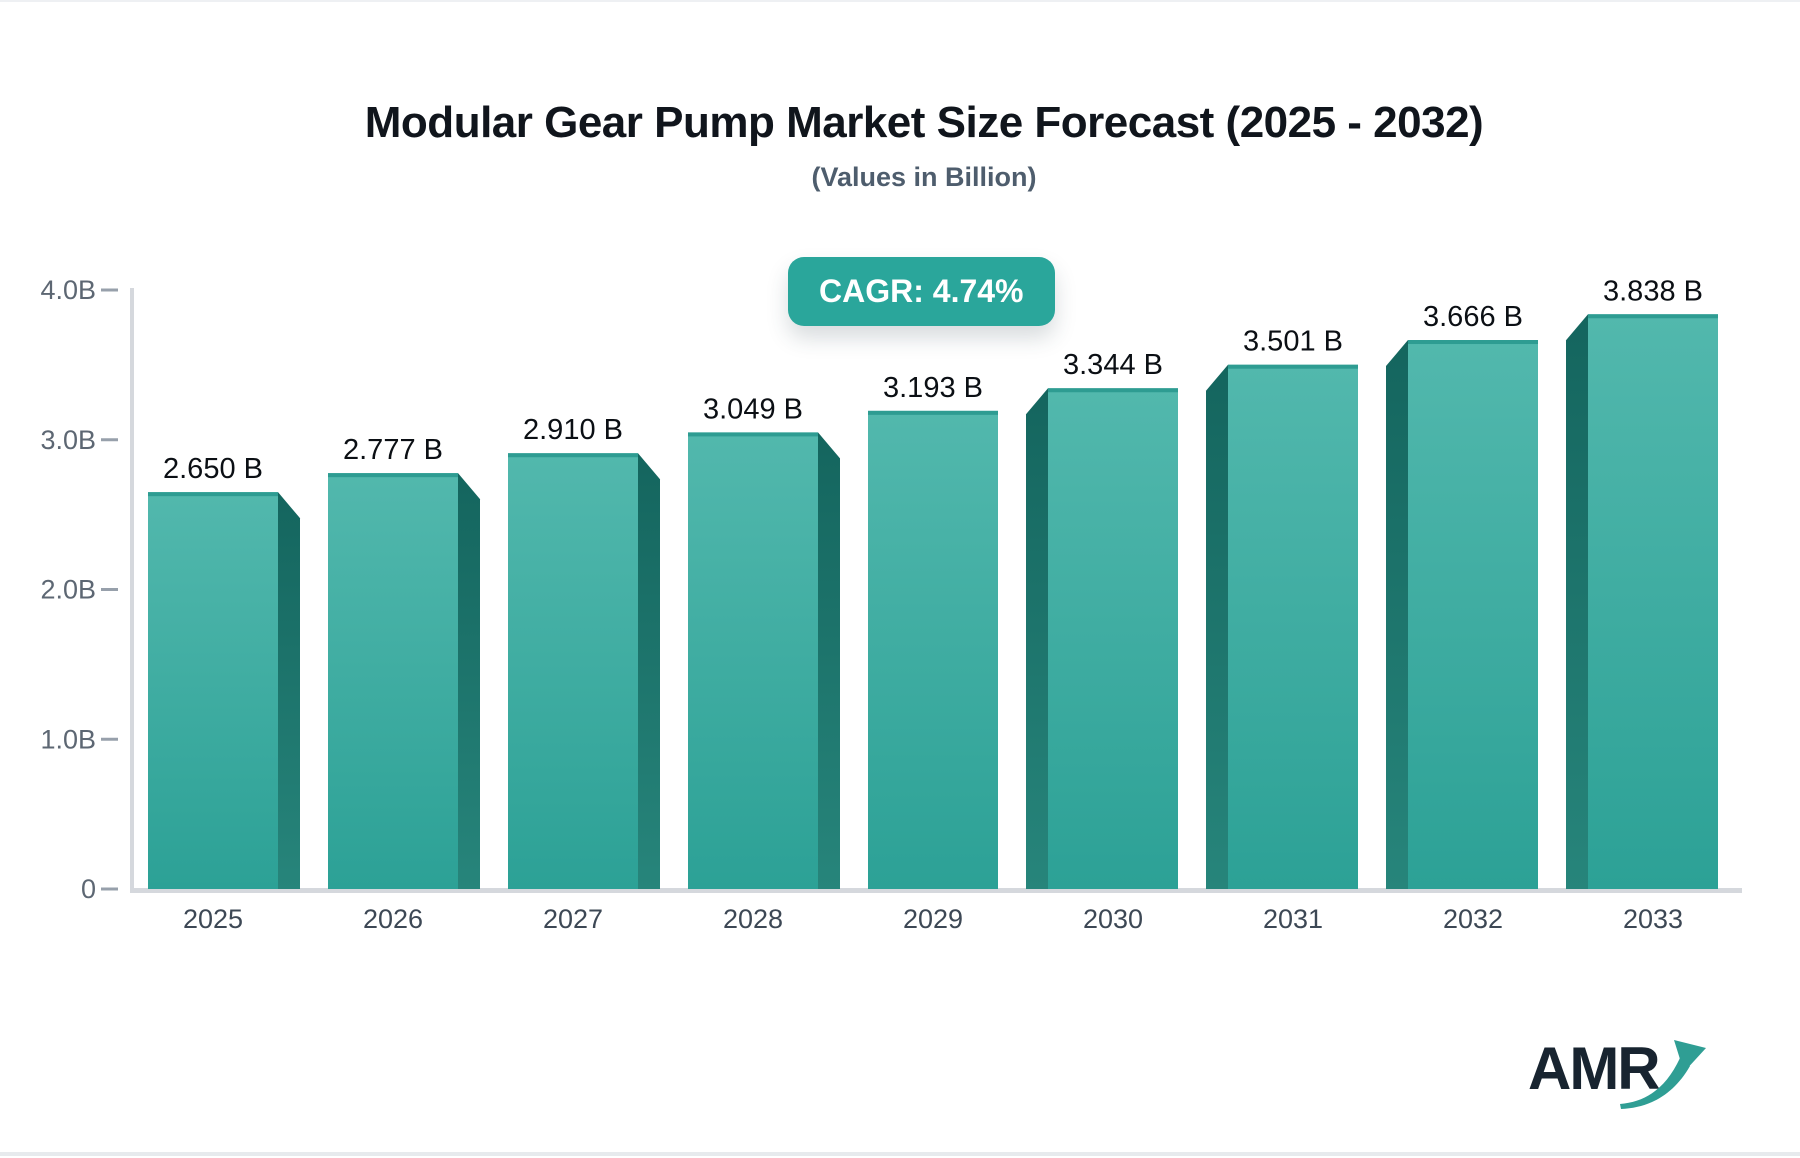 The height and width of the screenshot is (1158, 1800). Describe the element at coordinates (753, 409) in the screenshot. I see `bar-value-label: 3.049 B` at that location.